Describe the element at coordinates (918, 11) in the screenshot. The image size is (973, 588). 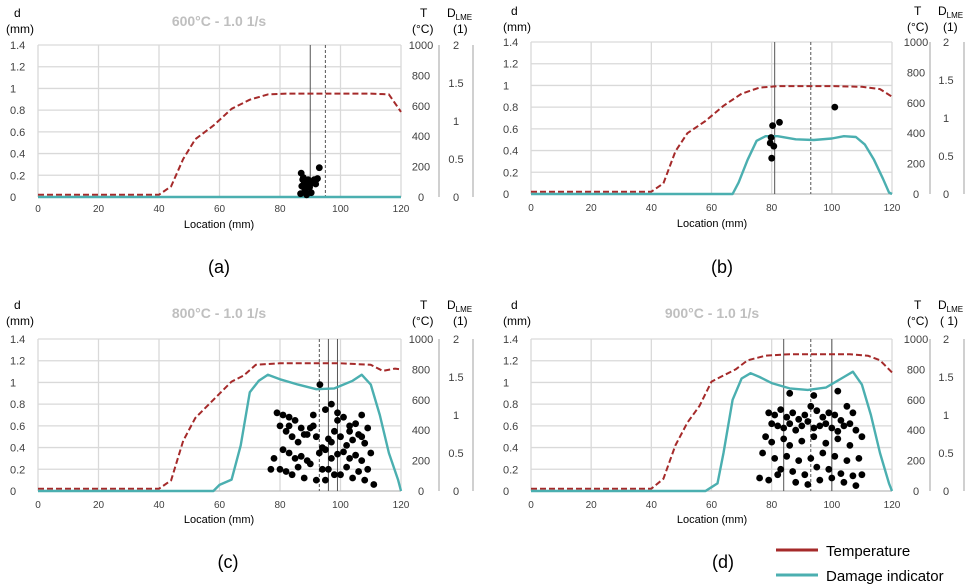
I see `y-temp-label: T` at that location.